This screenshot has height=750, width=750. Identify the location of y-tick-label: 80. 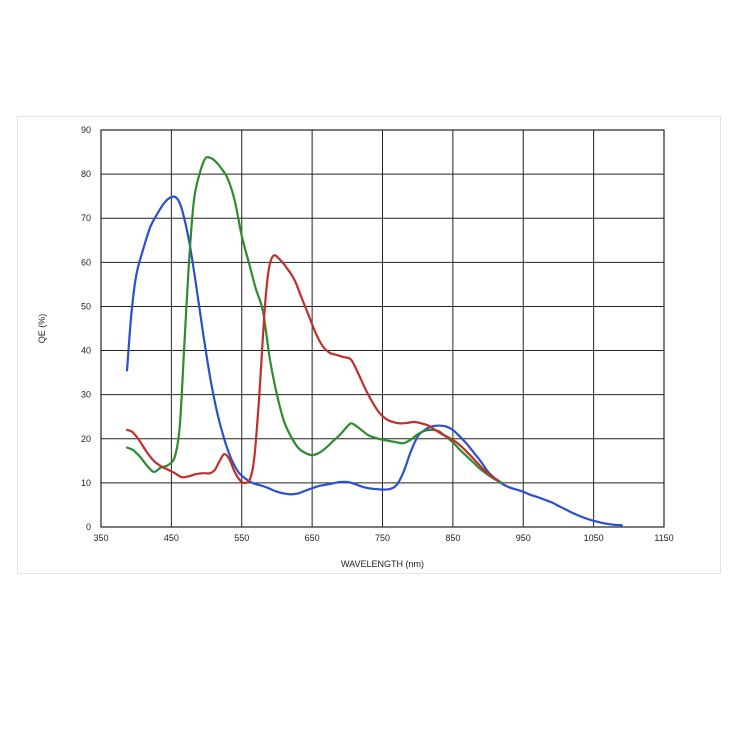
(86, 174).